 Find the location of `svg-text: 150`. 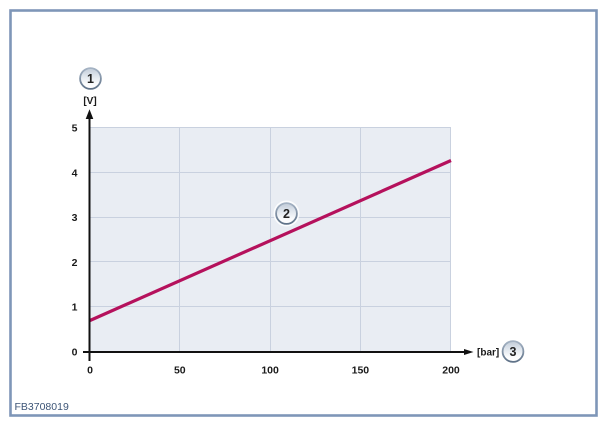

svg-text: 150 is located at coordinates (361, 371).